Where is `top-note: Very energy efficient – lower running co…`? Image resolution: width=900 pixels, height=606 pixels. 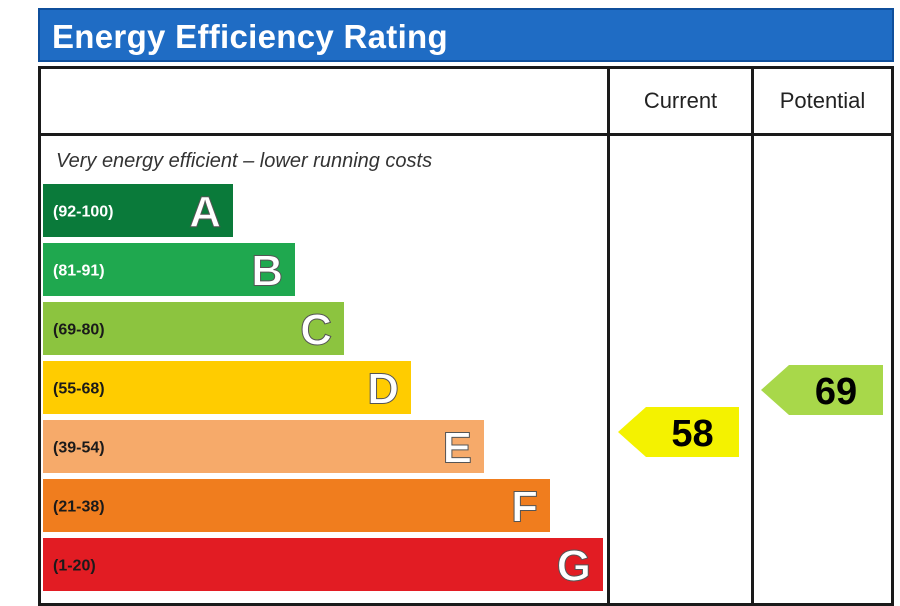 top-note: Very energy efficient – lower running co… is located at coordinates (244, 161).